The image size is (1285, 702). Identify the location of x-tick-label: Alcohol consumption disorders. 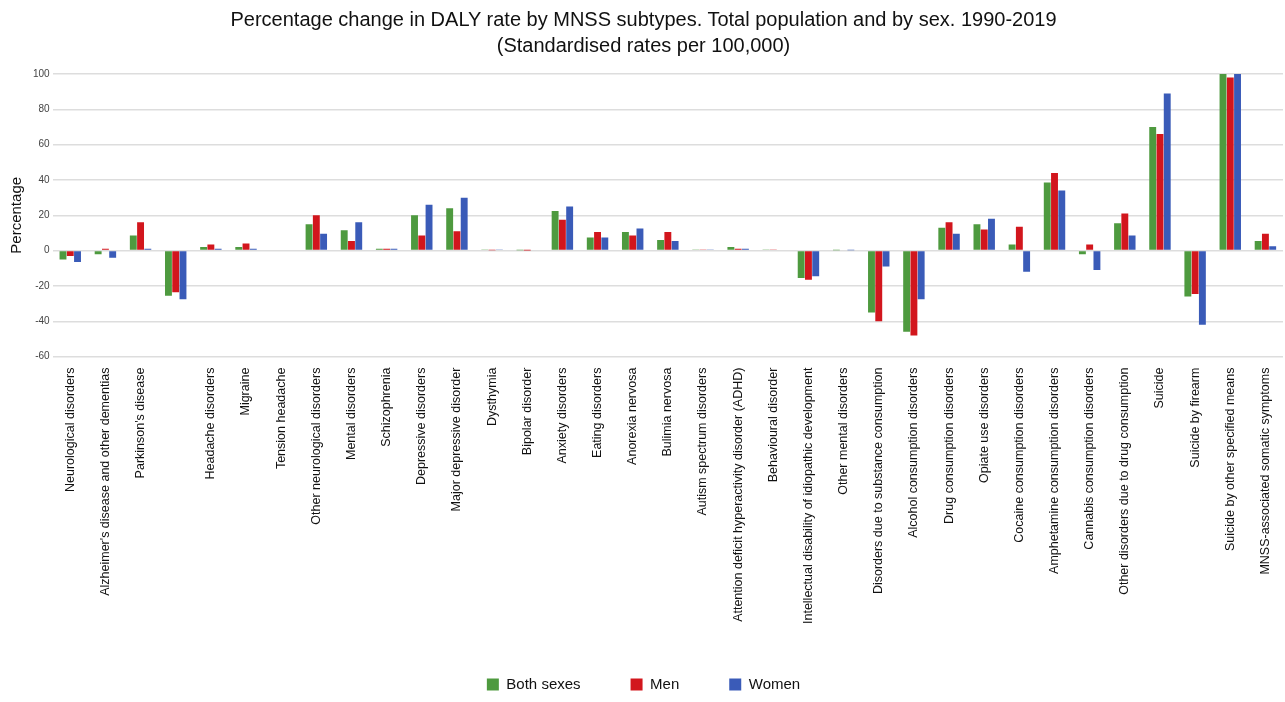
(913, 452).